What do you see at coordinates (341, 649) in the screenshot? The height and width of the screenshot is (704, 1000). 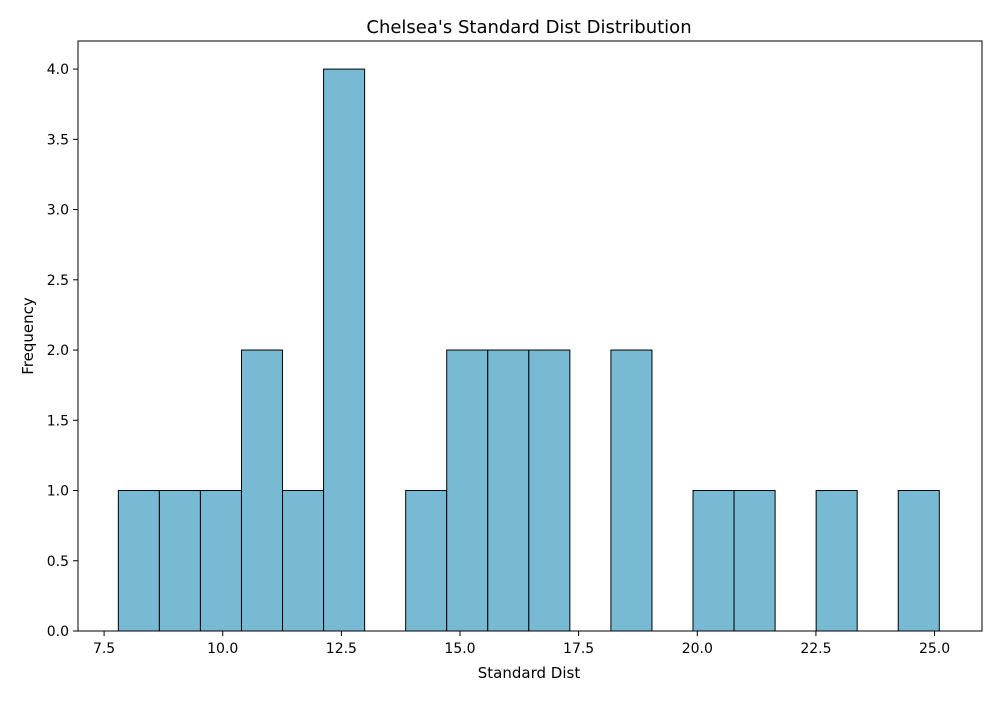 I see `x-tick-label: 12.5` at bounding box center [341, 649].